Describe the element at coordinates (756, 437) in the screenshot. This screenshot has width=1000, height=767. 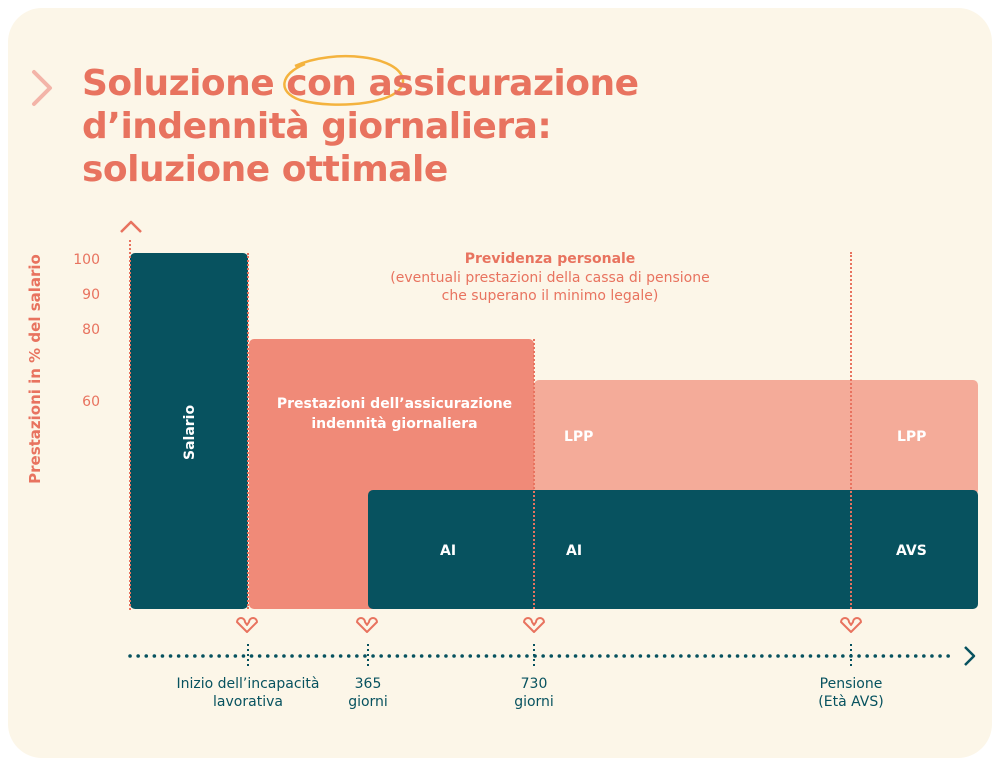
I see `lpp-block` at that location.